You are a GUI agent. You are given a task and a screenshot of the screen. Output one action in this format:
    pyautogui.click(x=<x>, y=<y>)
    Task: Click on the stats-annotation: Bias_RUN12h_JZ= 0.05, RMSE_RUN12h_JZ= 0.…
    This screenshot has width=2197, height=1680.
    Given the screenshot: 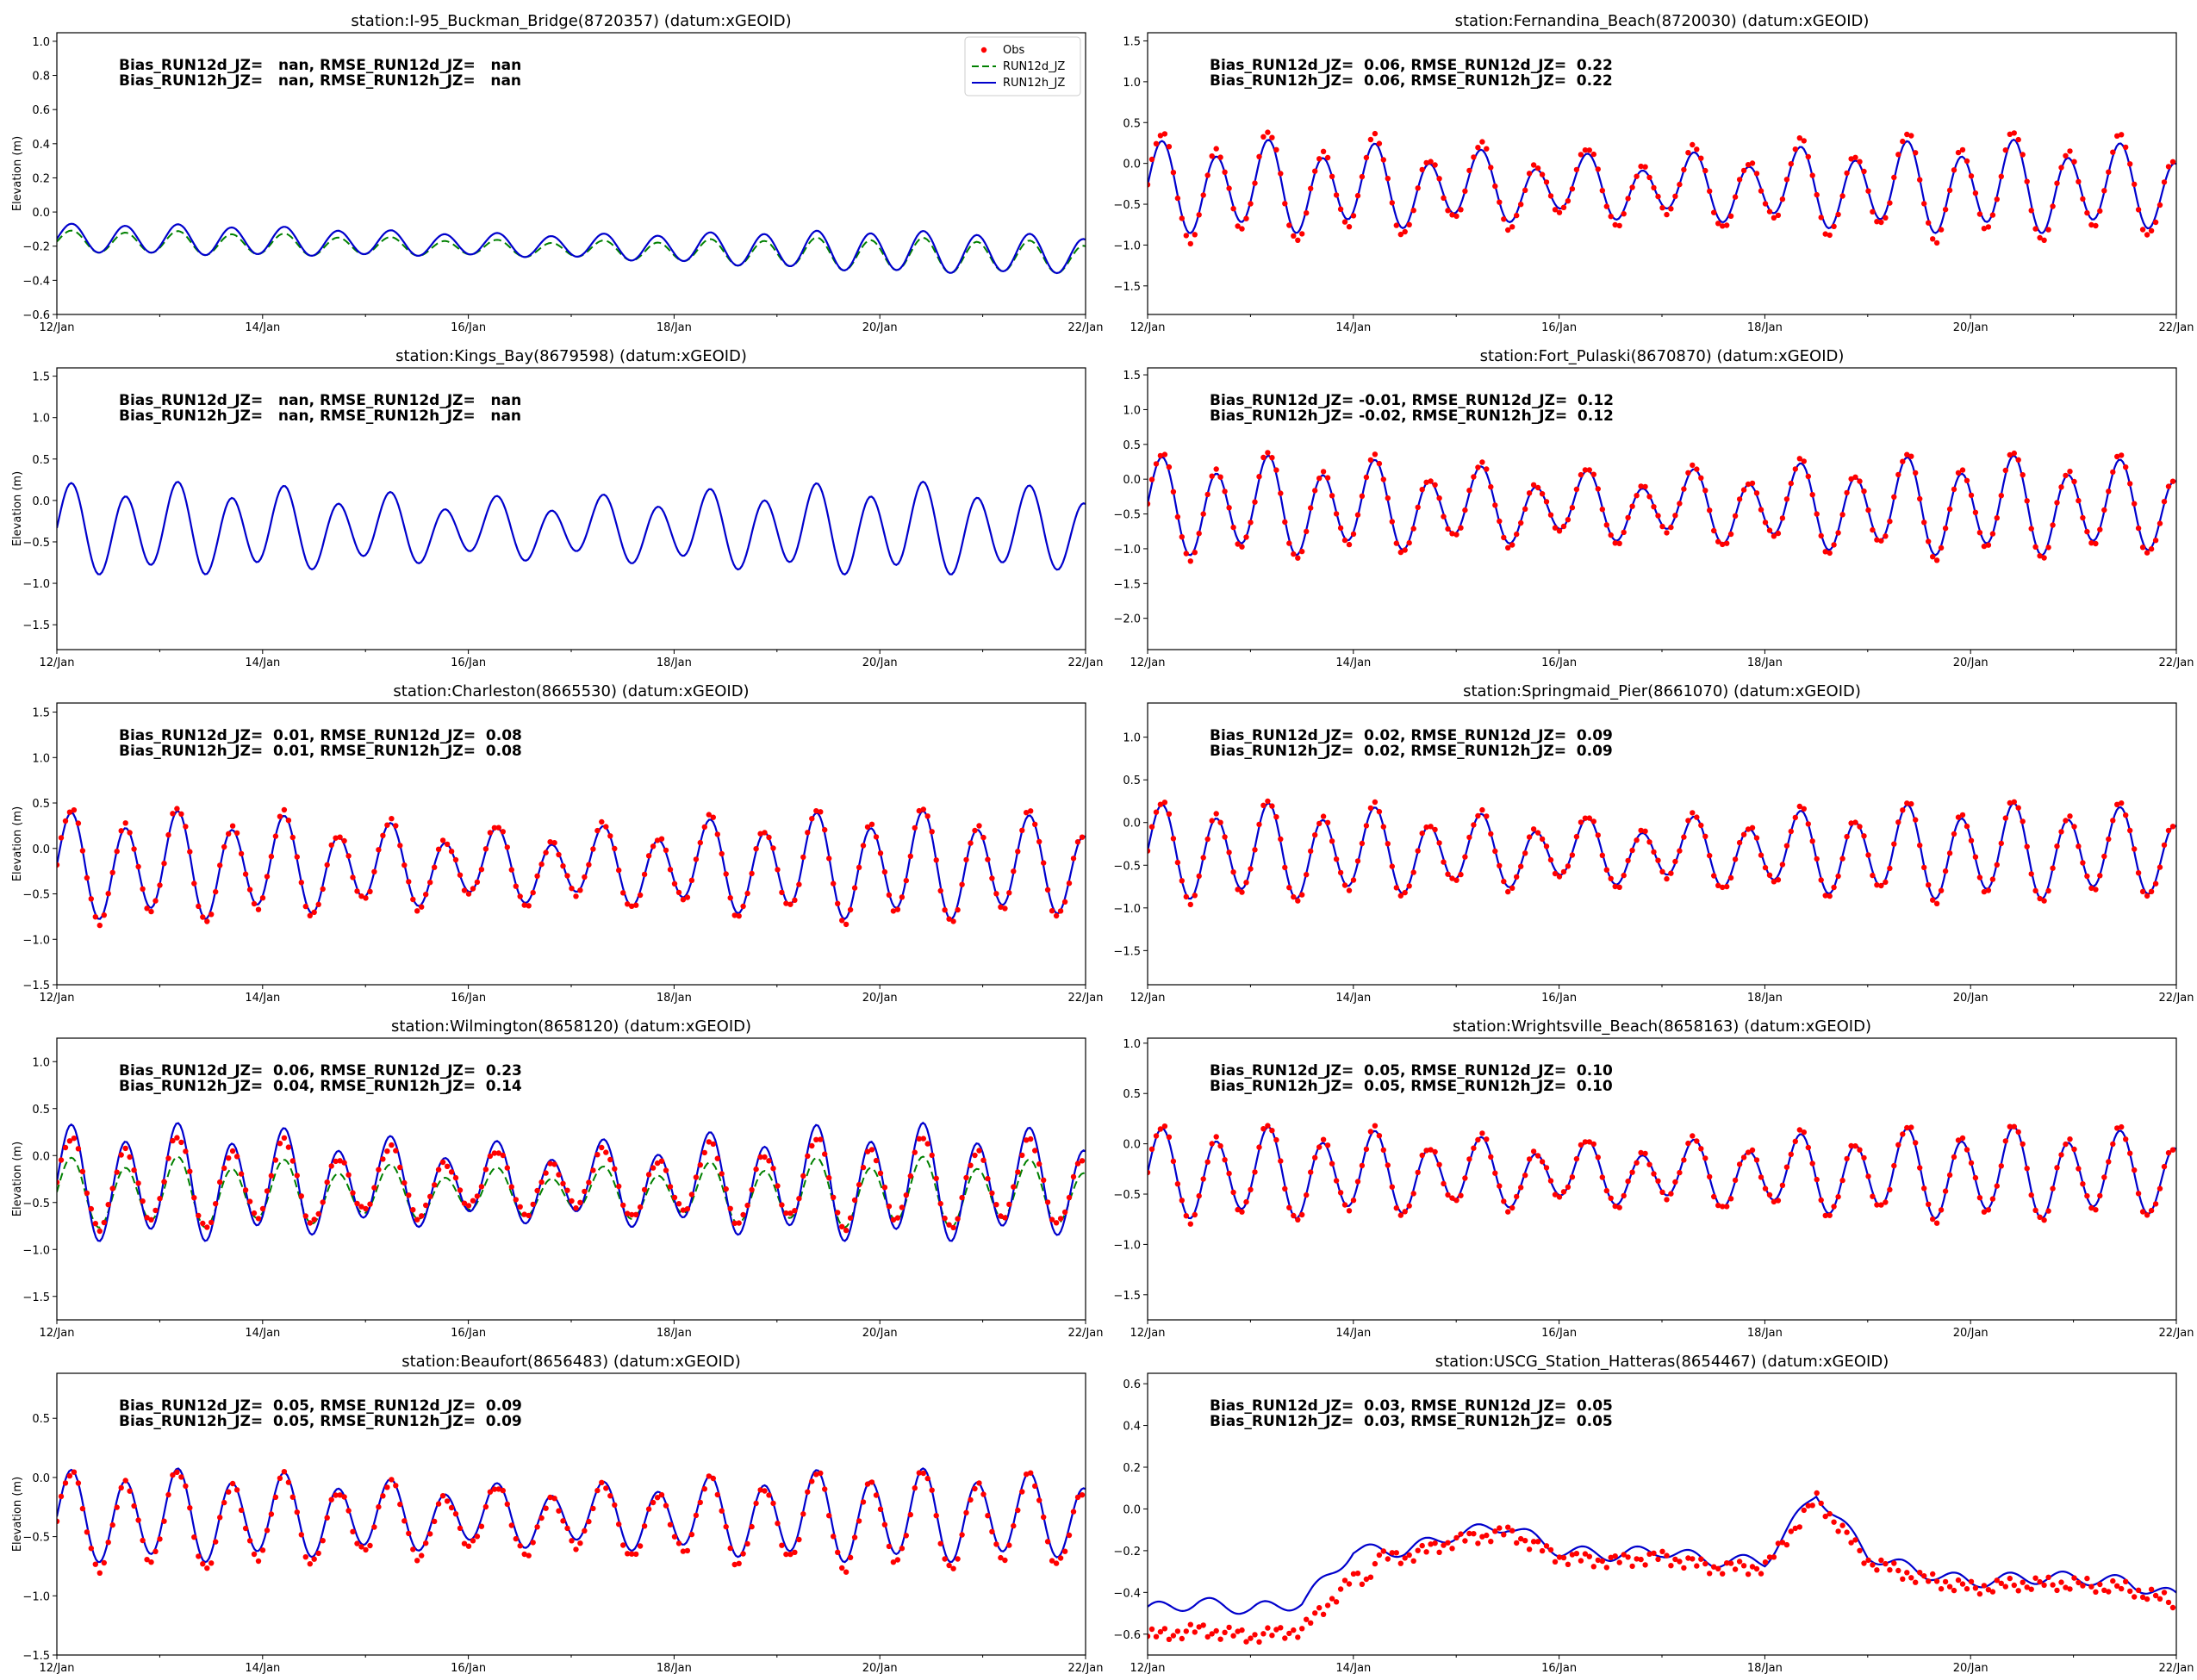 What is the action you would take?
    pyautogui.click(x=1411, y=1087)
    